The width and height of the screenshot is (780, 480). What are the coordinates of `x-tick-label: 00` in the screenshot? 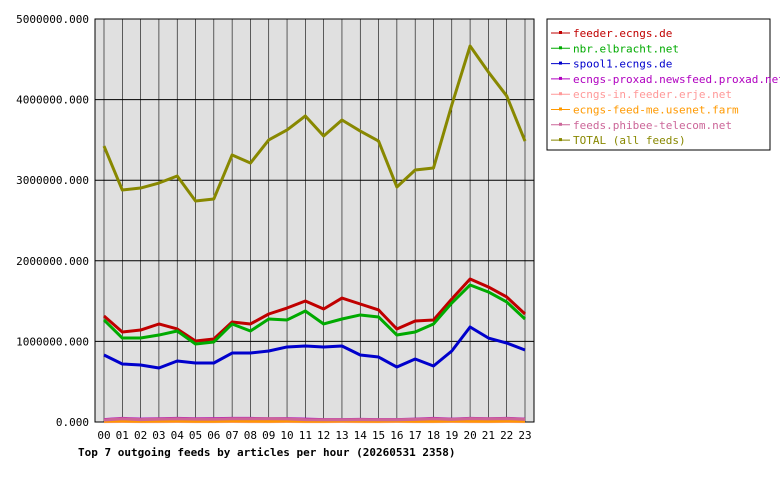 It's located at (103, 435).